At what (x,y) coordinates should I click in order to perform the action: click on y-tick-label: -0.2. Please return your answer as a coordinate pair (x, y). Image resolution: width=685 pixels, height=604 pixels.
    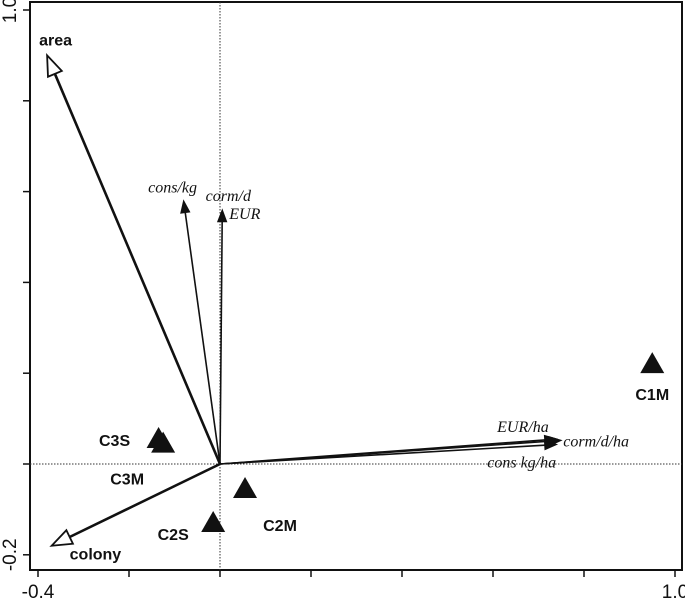
    Looking at the image, I should click on (10, 554).